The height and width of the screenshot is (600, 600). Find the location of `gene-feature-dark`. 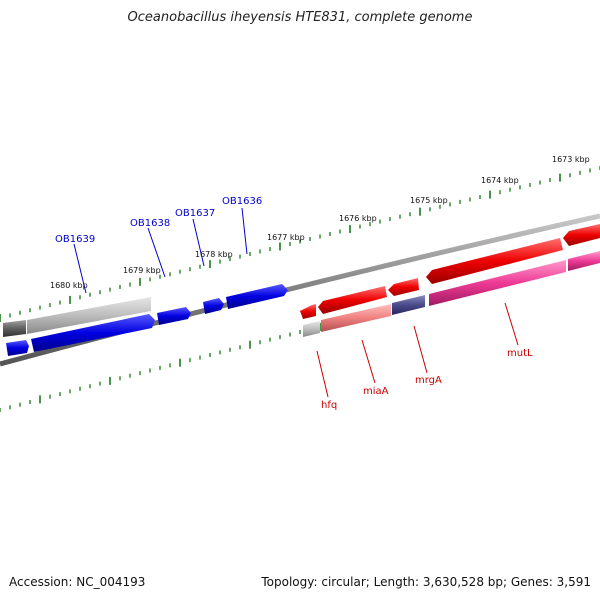

gene-feature-dark is located at coordinates (14, 328).